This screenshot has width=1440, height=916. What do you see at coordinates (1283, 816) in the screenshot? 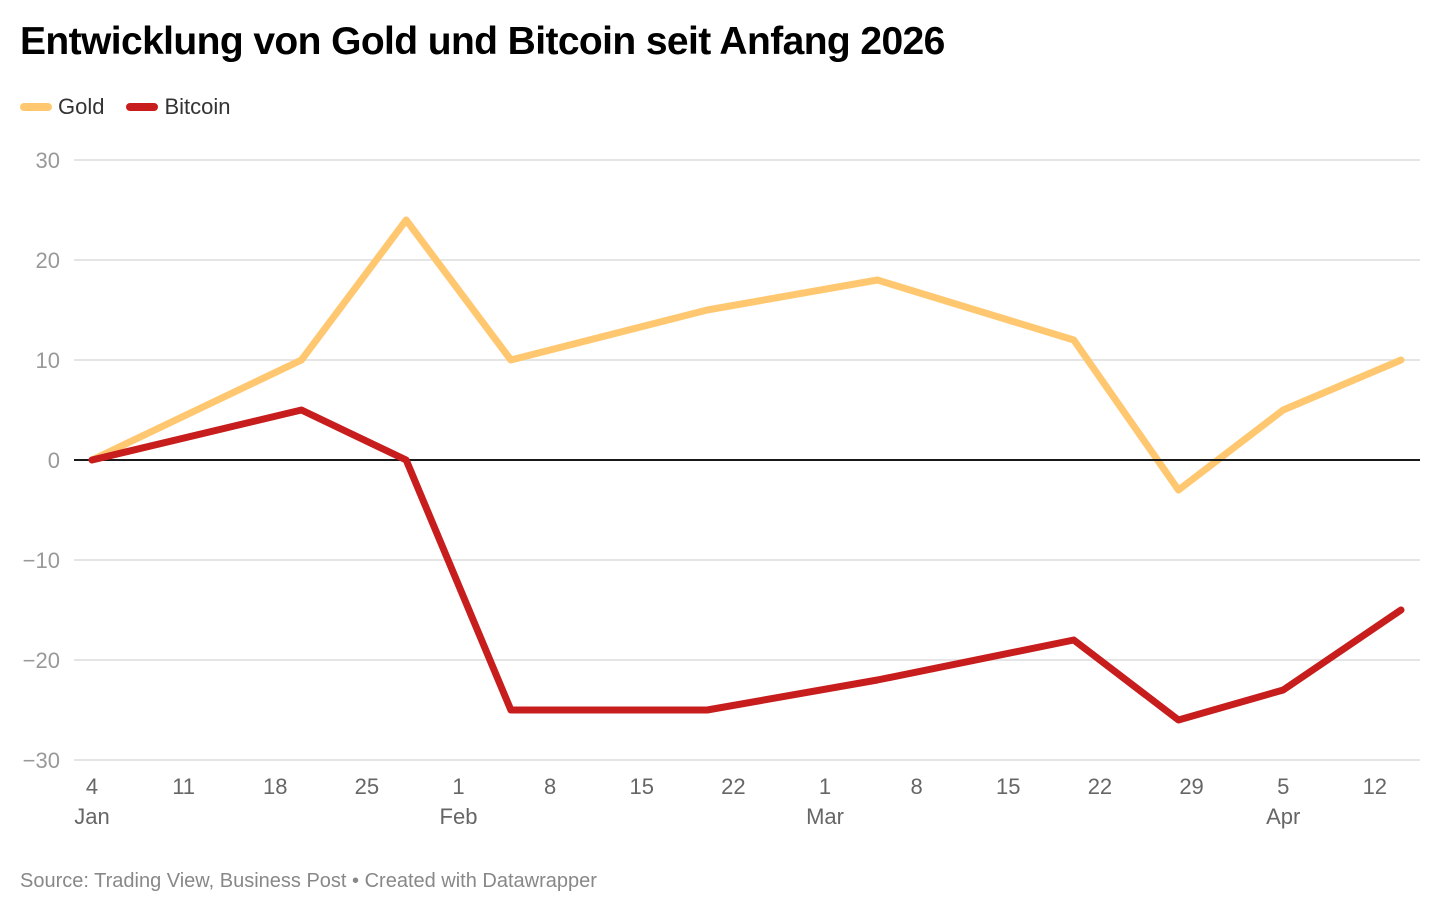
I see `x-month-label: Apr` at bounding box center [1283, 816].